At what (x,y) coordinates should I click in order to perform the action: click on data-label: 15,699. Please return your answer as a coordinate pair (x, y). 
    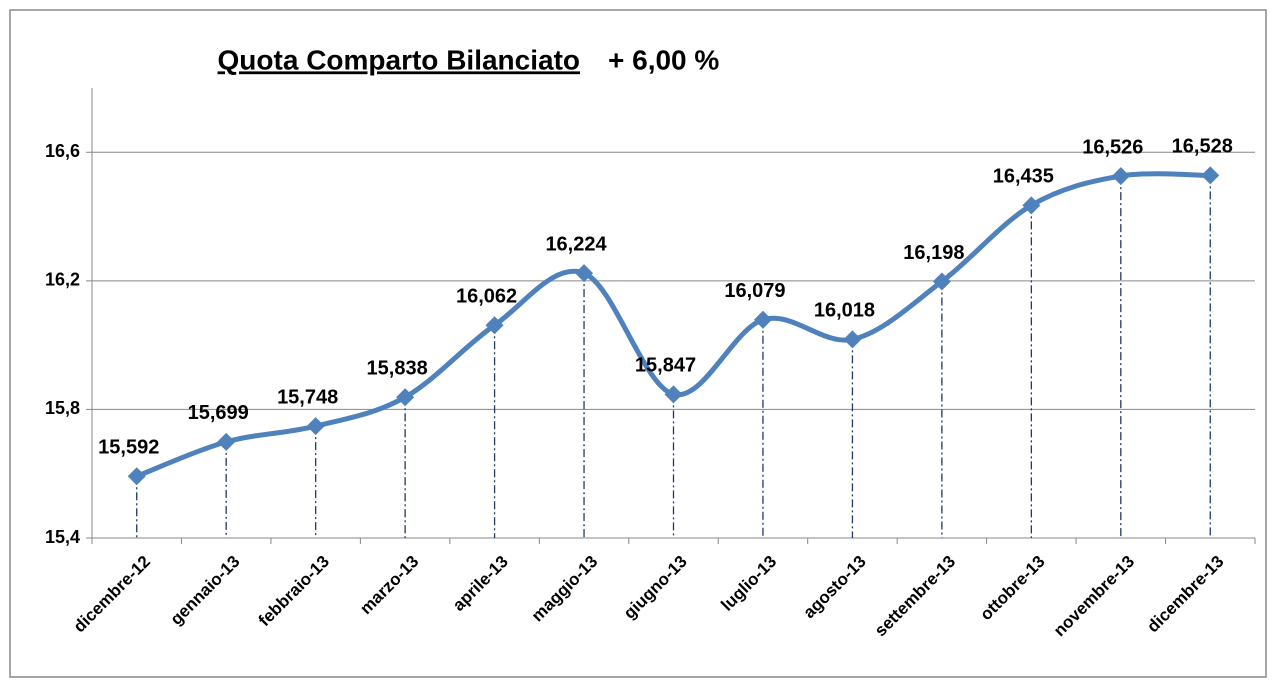
    Looking at the image, I should click on (218, 413).